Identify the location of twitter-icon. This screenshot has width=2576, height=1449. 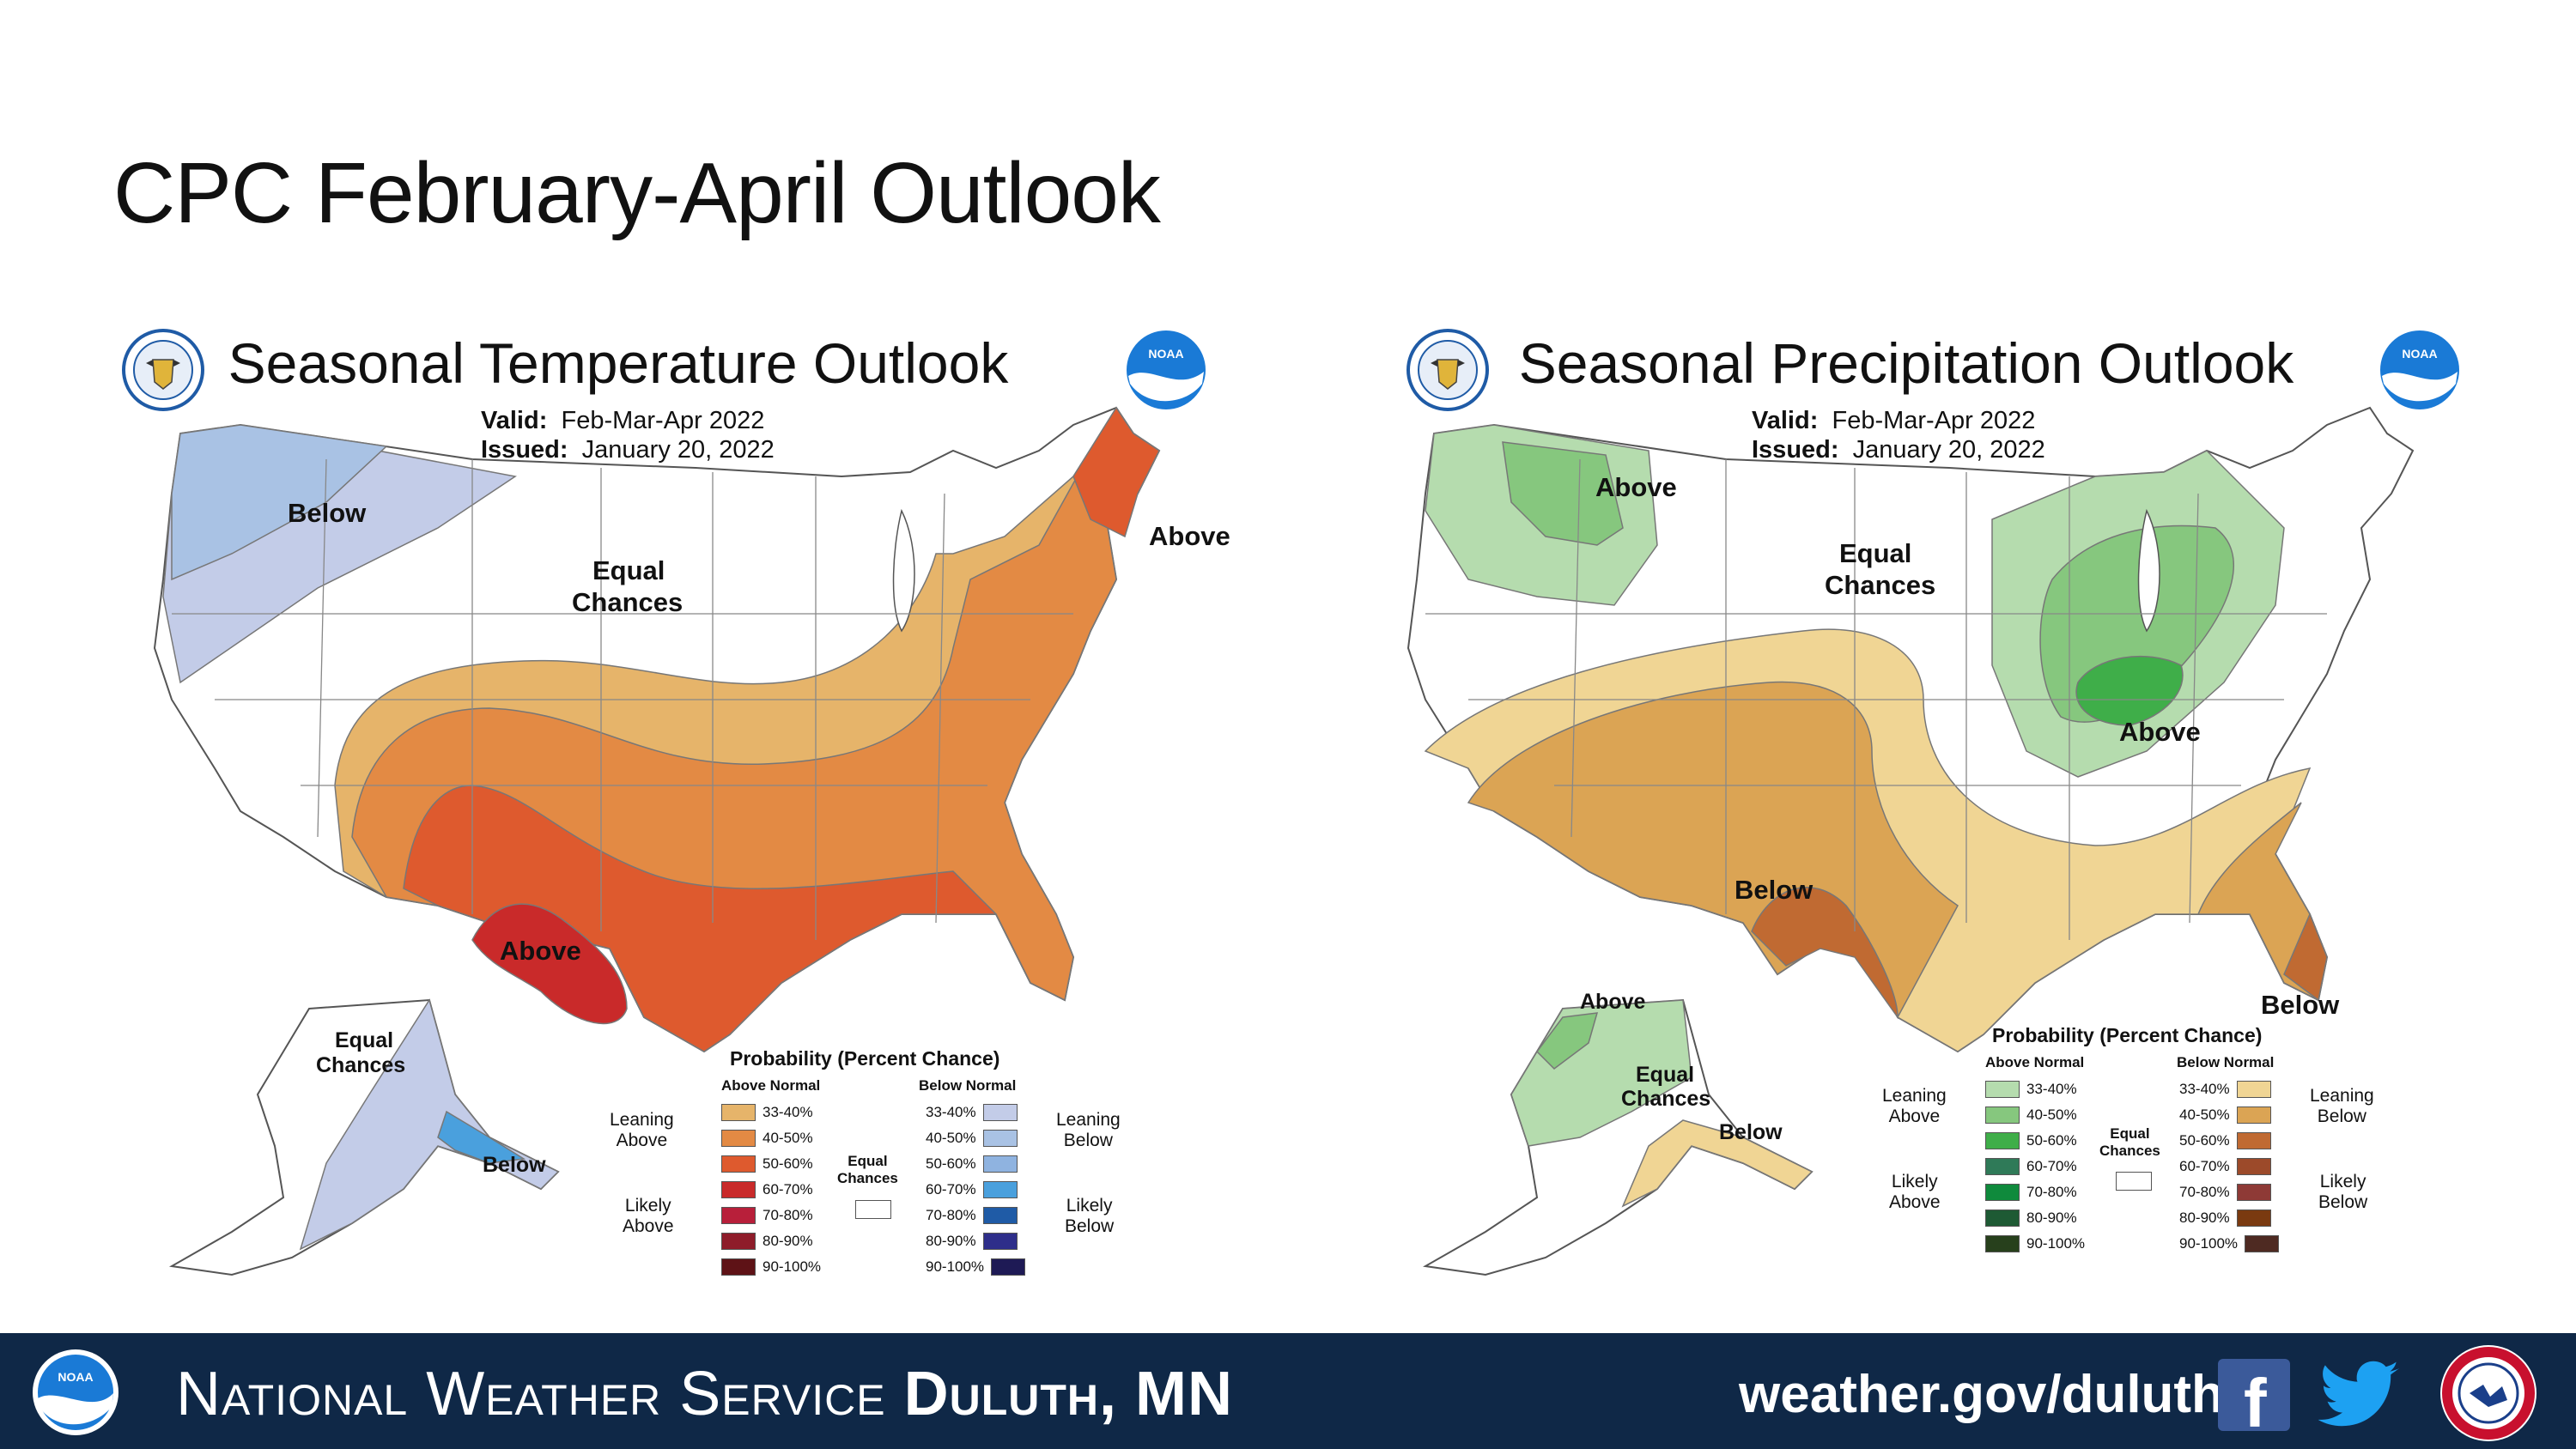
(2361, 1395).